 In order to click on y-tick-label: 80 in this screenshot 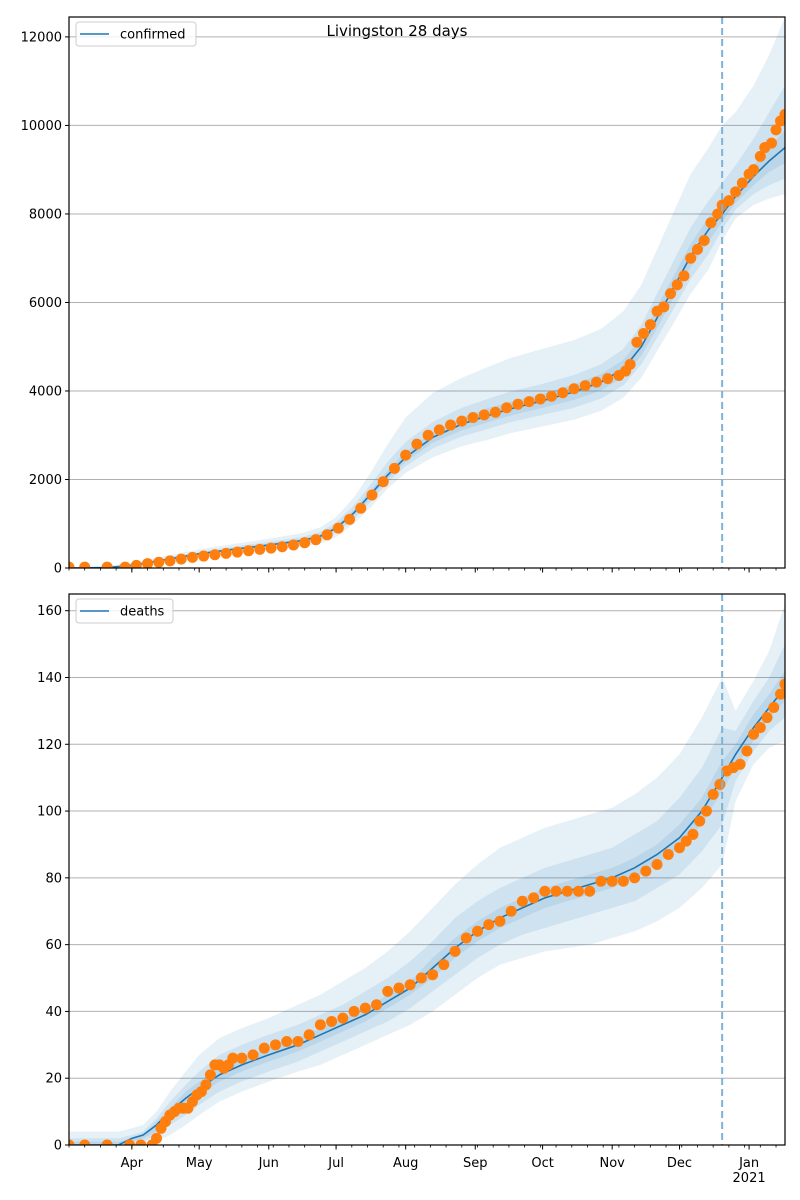, I will do `click(53, 878)`.